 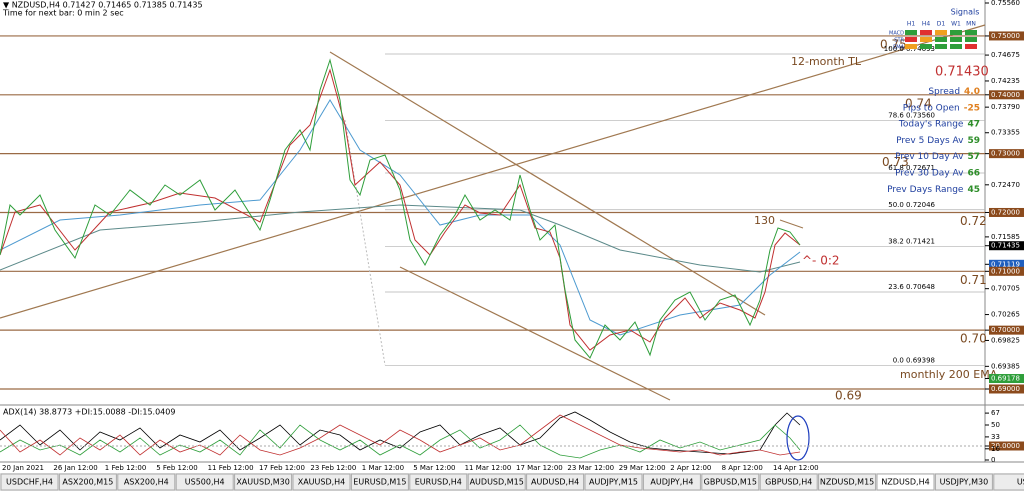 What do you see at coordinates (973, 189) in the screenshot?
I see `stat-value: 45` at bounding box center [973, 189].